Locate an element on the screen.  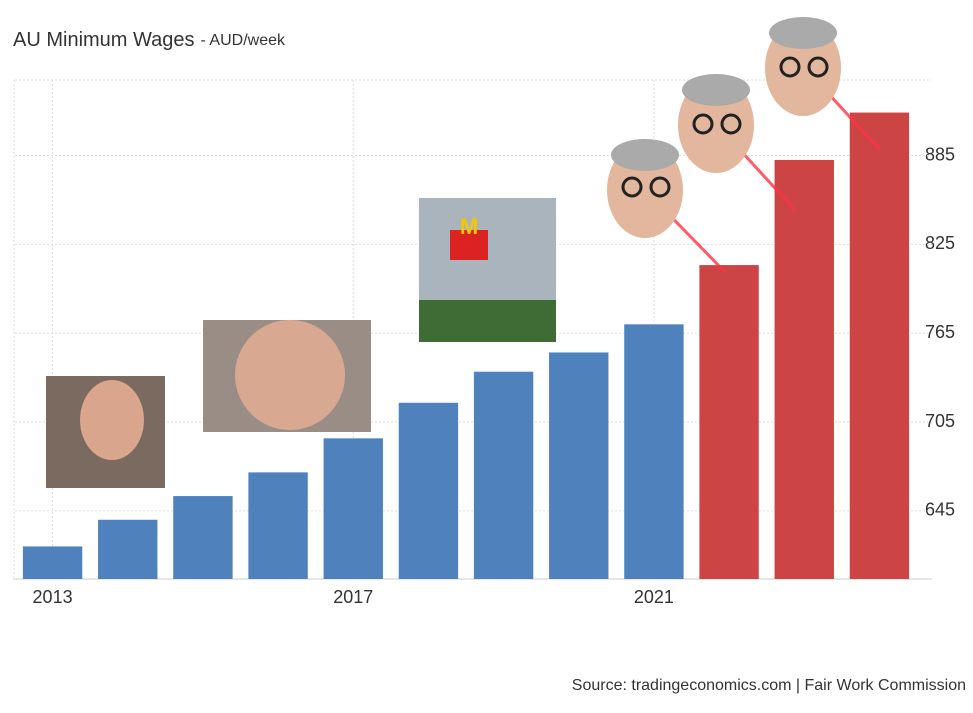
x-tick-label: 2021 is located at coordinates (654, 597).